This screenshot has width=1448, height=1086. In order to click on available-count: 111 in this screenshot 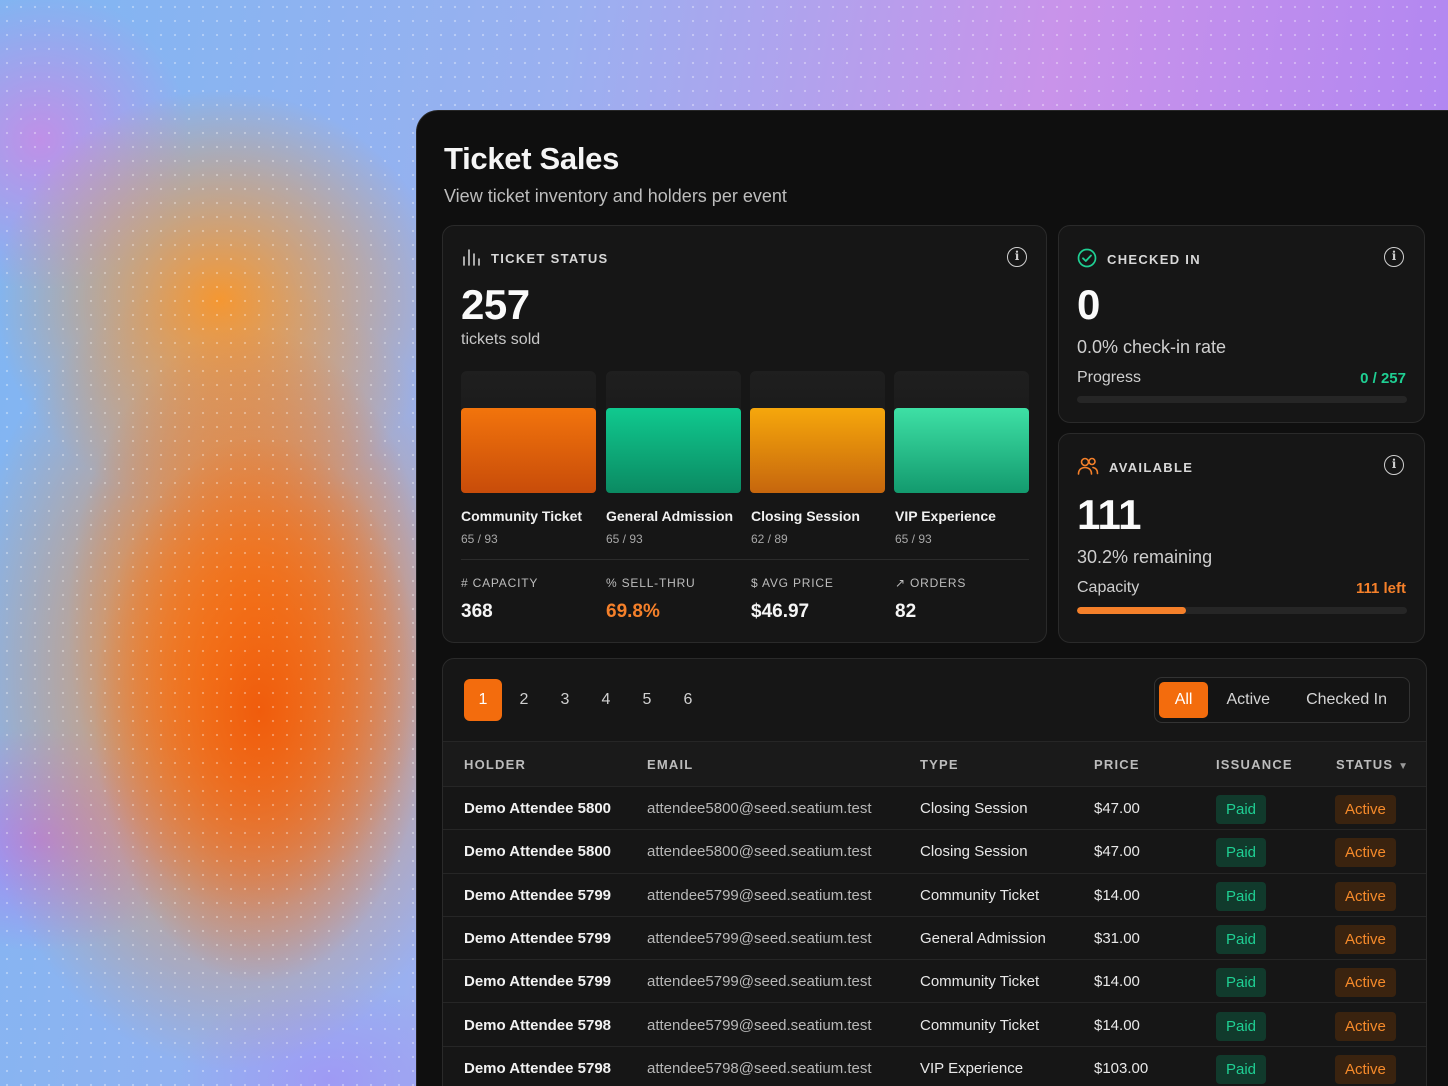, I will do `click(1109, 514)`.